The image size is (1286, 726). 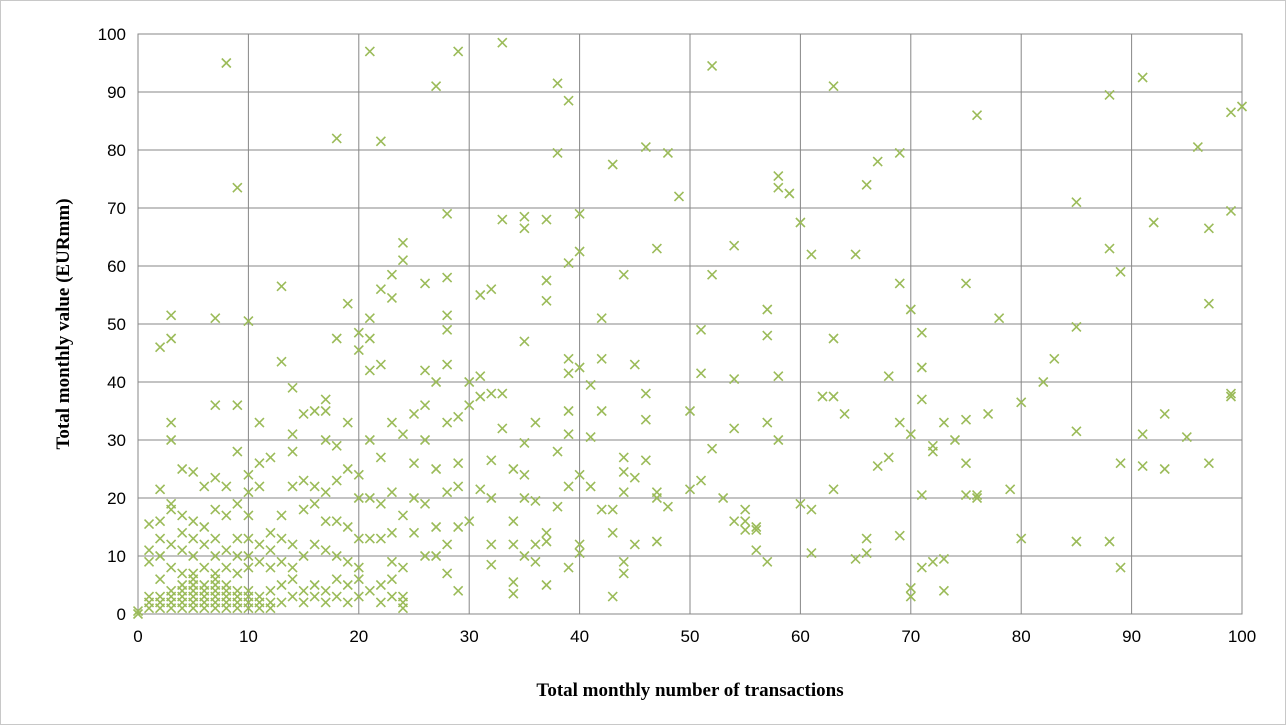 I want to click on x-axis-tick-labels: 0 10 20 30 40 50 60 70 80 90 100, so click(x=694, y=636).